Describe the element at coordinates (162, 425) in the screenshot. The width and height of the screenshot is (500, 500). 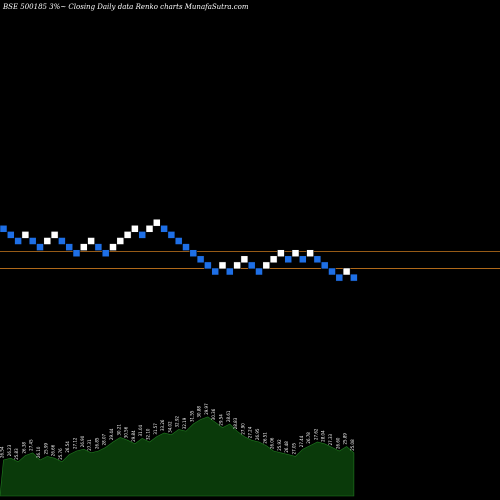
I see `volume-label: 33.26` at that location.